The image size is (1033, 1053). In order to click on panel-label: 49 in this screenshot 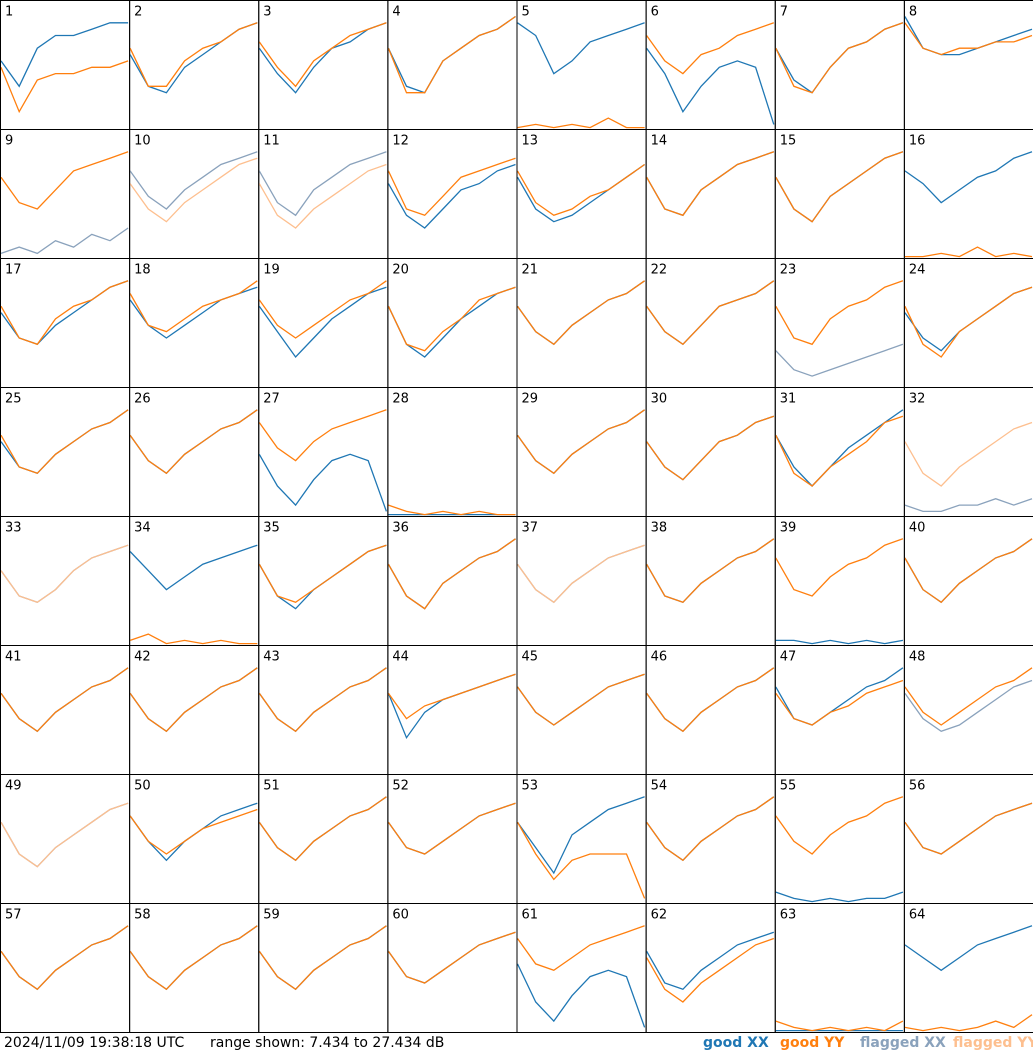, I will do `click(13, 786)`.